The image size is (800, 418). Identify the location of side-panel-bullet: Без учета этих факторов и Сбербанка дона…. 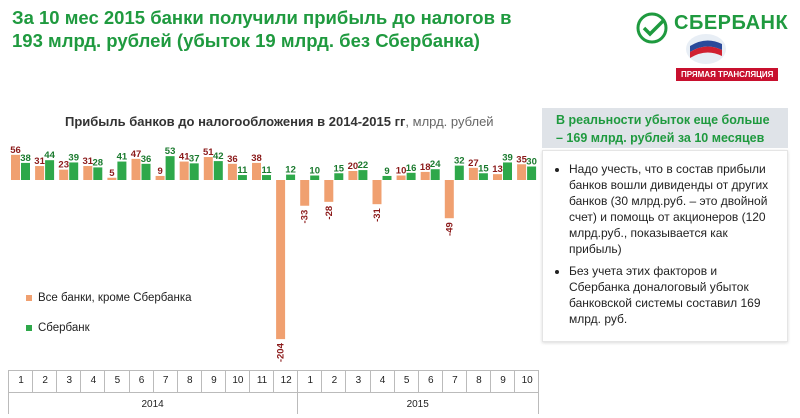
(674, 295).